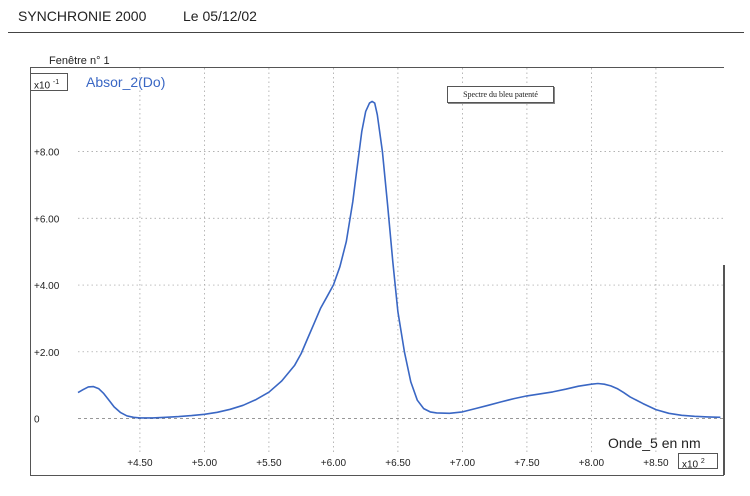  I want to click on x-tick-label: +8.00, so click(592, 463).